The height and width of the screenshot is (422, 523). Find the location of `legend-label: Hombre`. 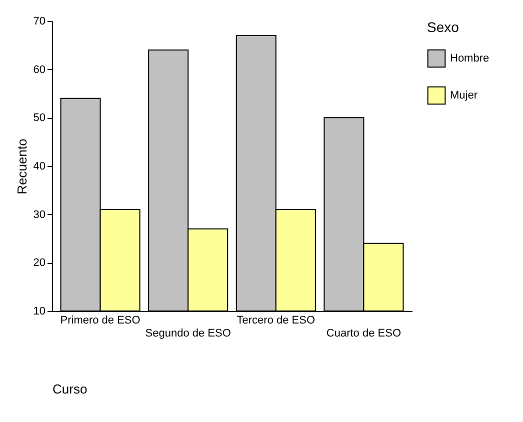

legend-label: Hombre is located at coordinates (470, 58).